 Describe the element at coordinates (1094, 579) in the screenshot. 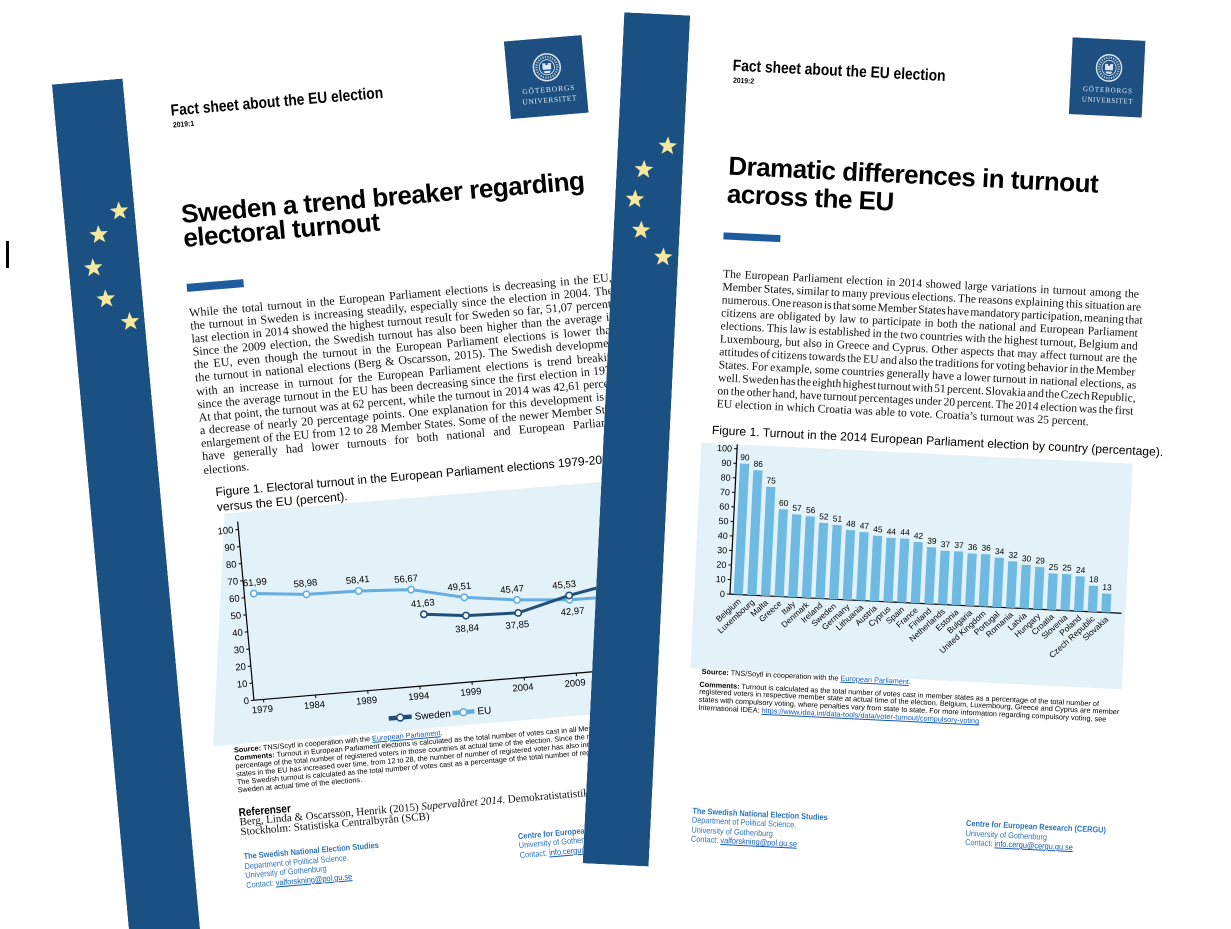

I see `svg-text: 18` at that location.